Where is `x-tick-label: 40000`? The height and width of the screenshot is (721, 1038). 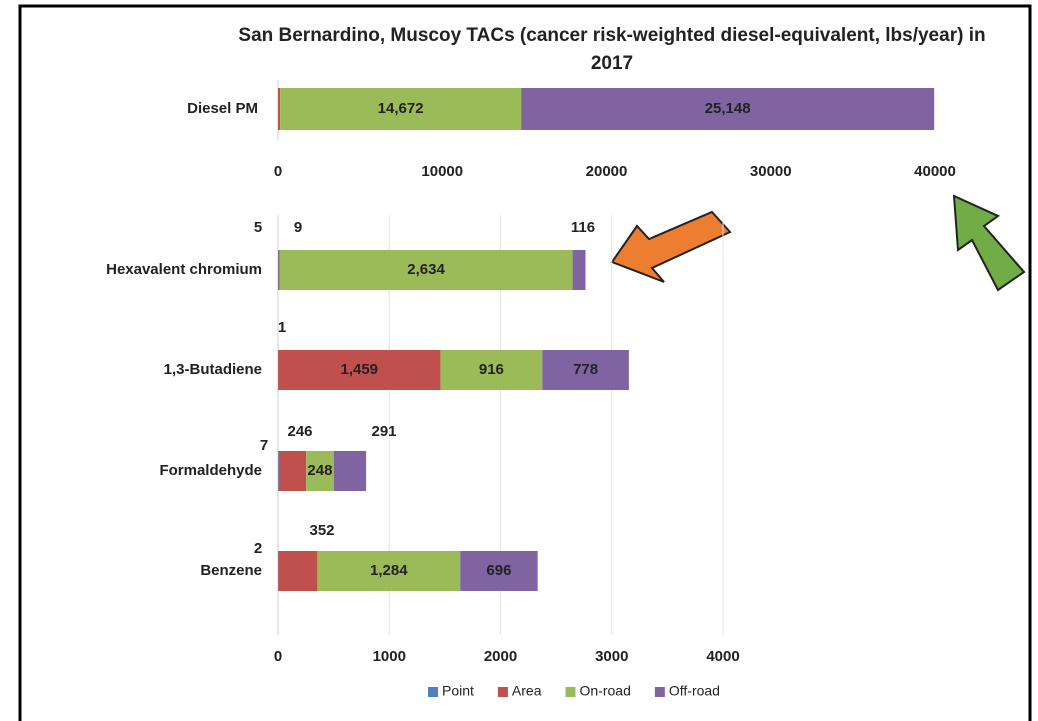
x-tick-label: 40000 is located at coordinates (935, 171).